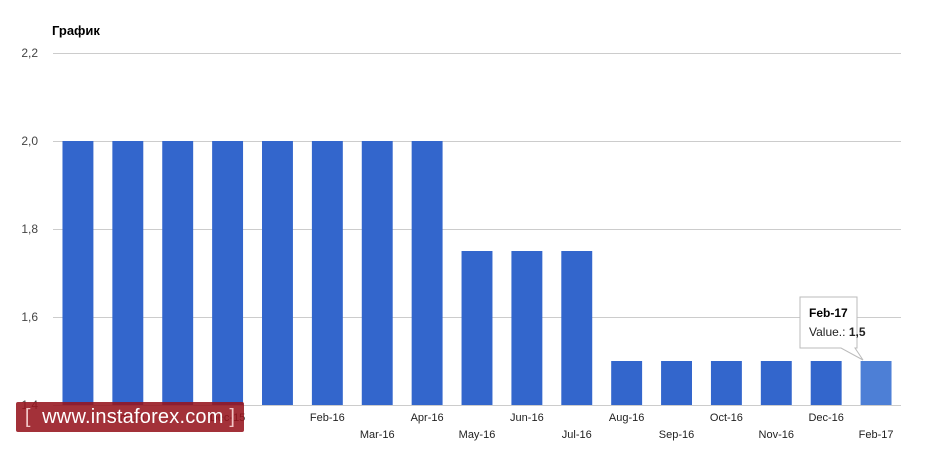 The image size is (932, 452). I want to click on tooltip: Feb-17 Value.: 1,5, so click(832, 328).